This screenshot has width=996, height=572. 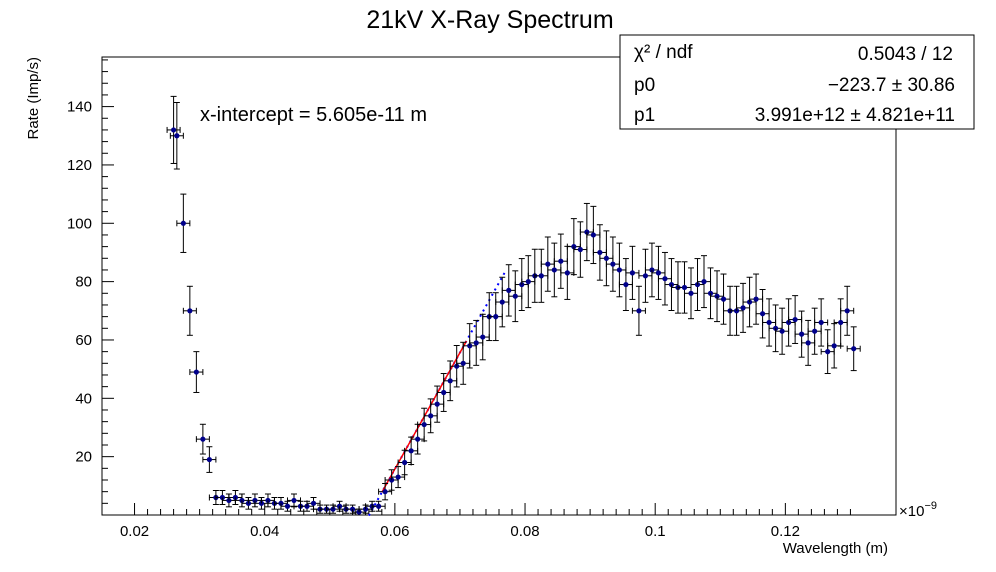 I want to click on x-intercept-annotation: x-intercept = 5.605e-11 m, so click(x=313, y=115).